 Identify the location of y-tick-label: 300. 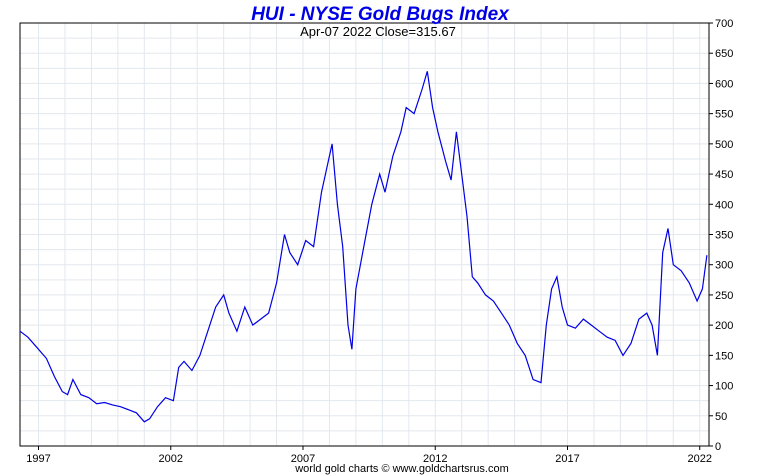
(724, 266).